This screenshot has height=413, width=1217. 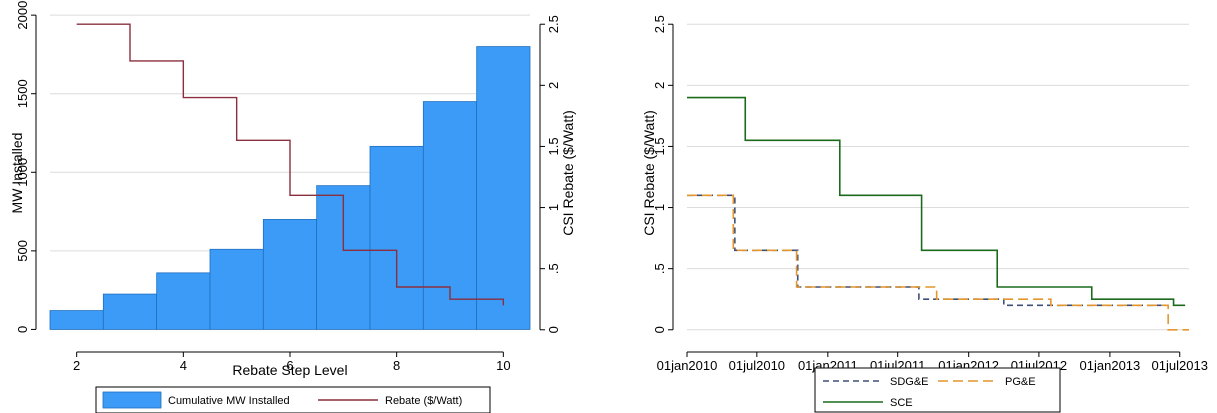 What do you see at coordinates (909, 382) in the screenshot?
I see `legend-label-sdge: SDG&E` at bounding box center [909, 382].